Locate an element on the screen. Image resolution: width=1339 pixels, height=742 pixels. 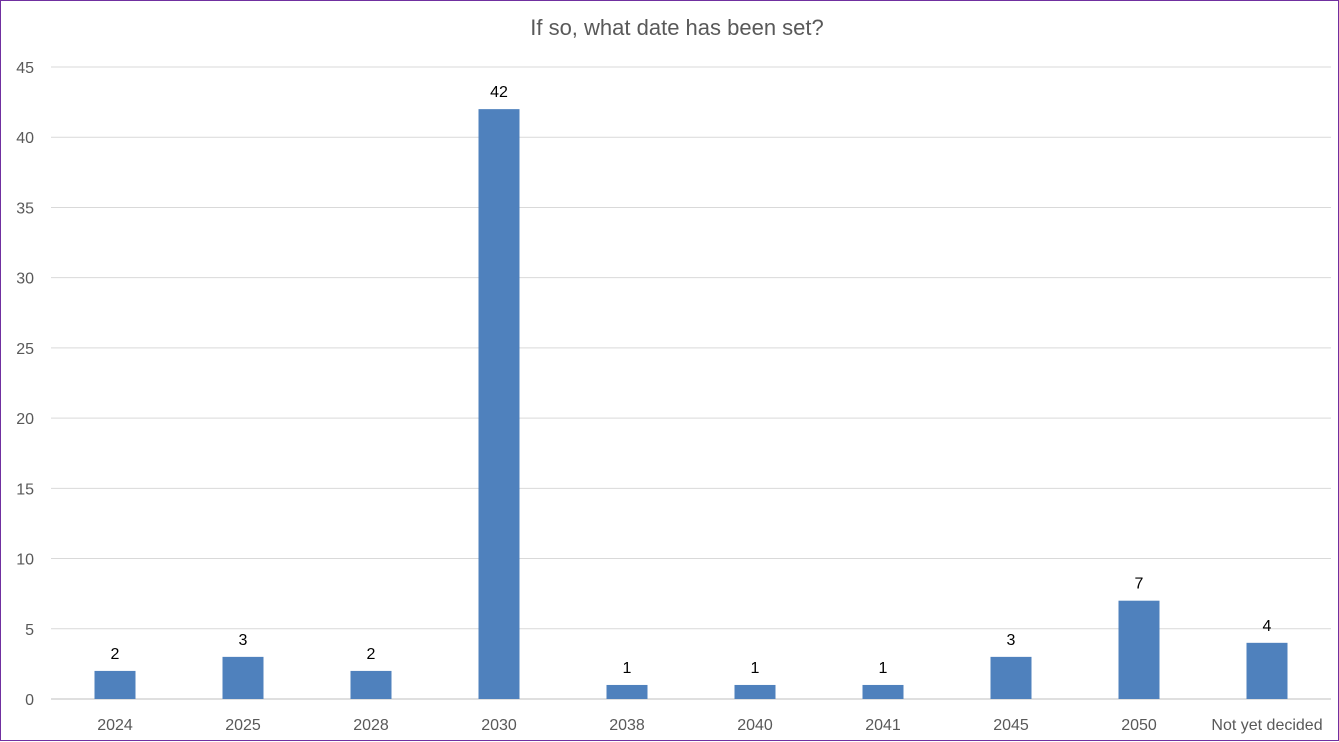
bar-2045 is located at coordinates (1011, 677).